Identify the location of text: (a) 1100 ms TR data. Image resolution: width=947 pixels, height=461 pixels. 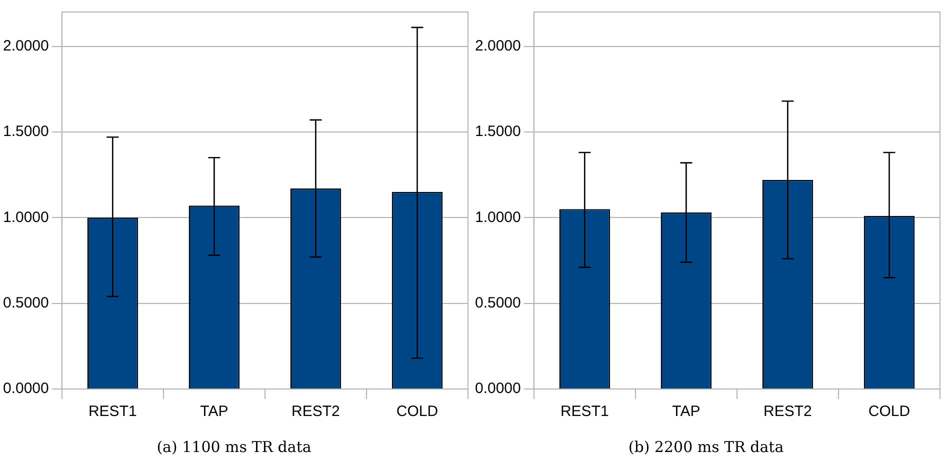
(234, 447).